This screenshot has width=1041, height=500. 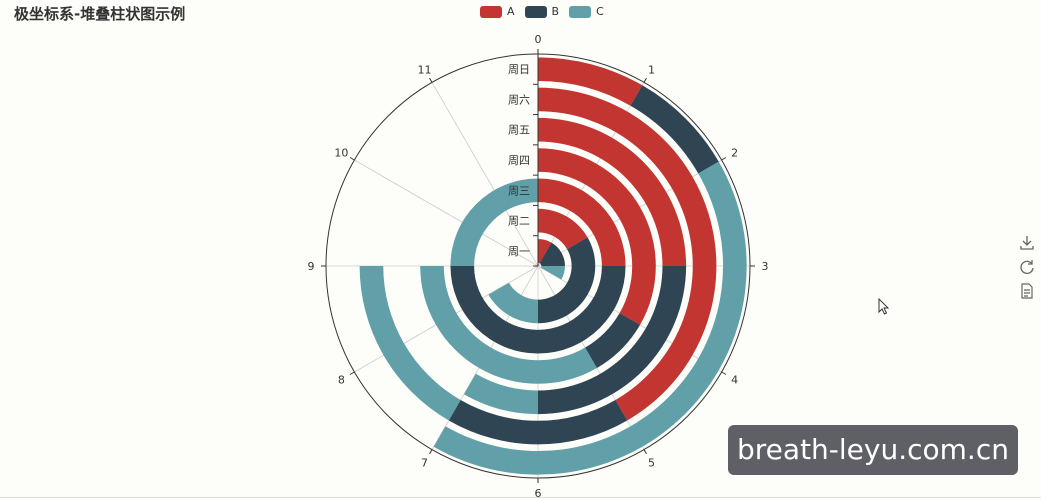 What do you see at coordinates (734, 153) in the screenshot?
I see `angle-tick-label: 2` at bounding box center [734, 153].